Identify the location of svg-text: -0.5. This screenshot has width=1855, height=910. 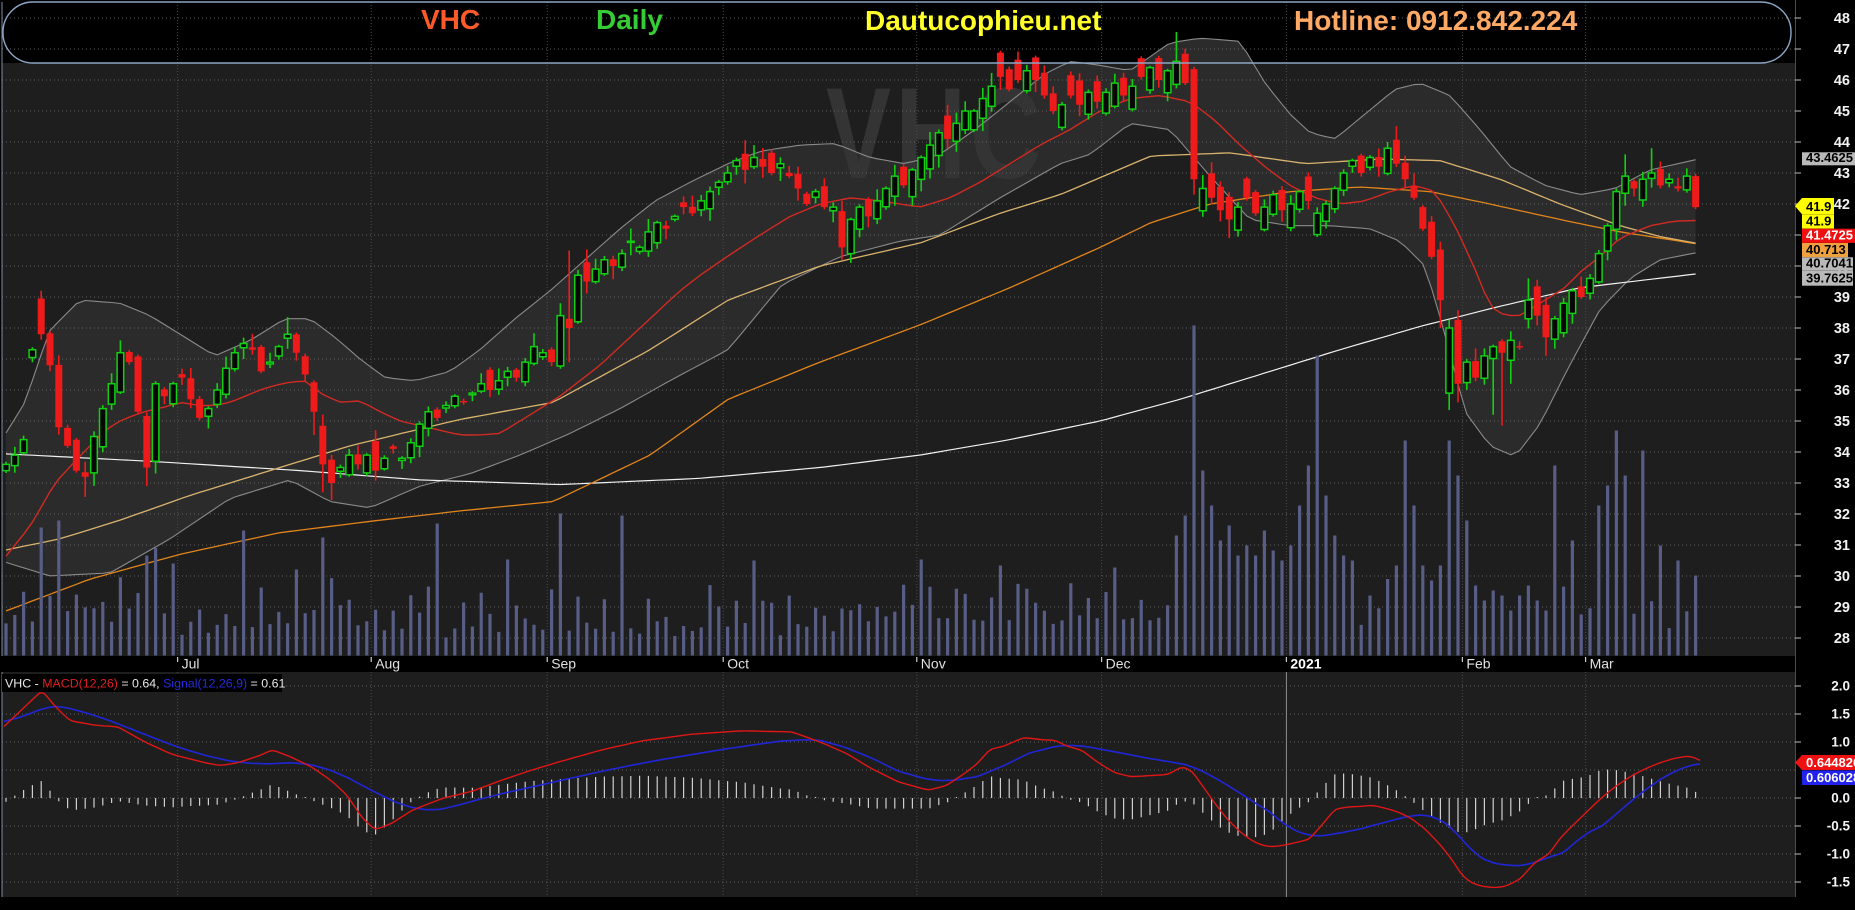
(1839, 826).